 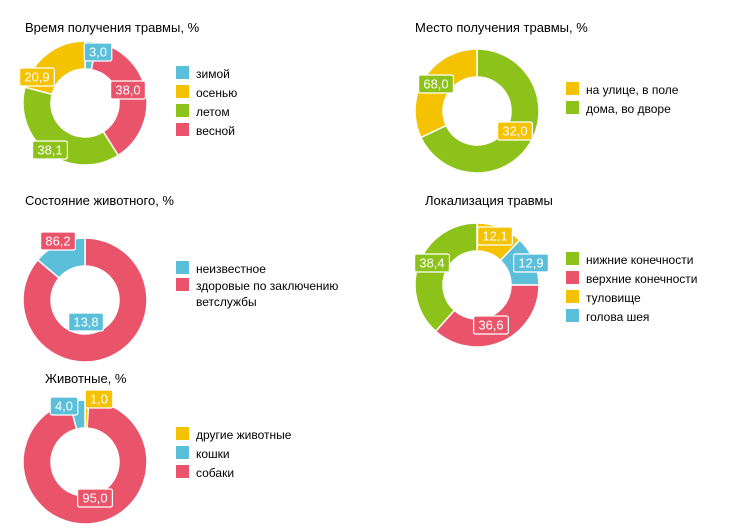 I want to click on legend-label: собаки, so click(x=215, y=473).